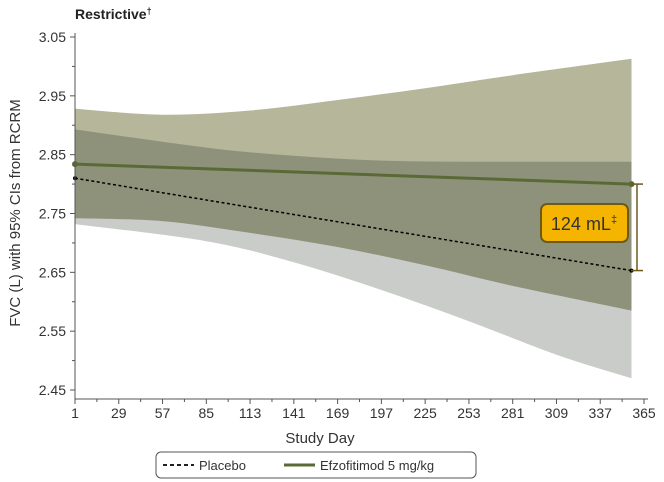 The height and width of the screenshot is (482, 664). I want to click on y-tick-label: 3.05, so click(52, 37).